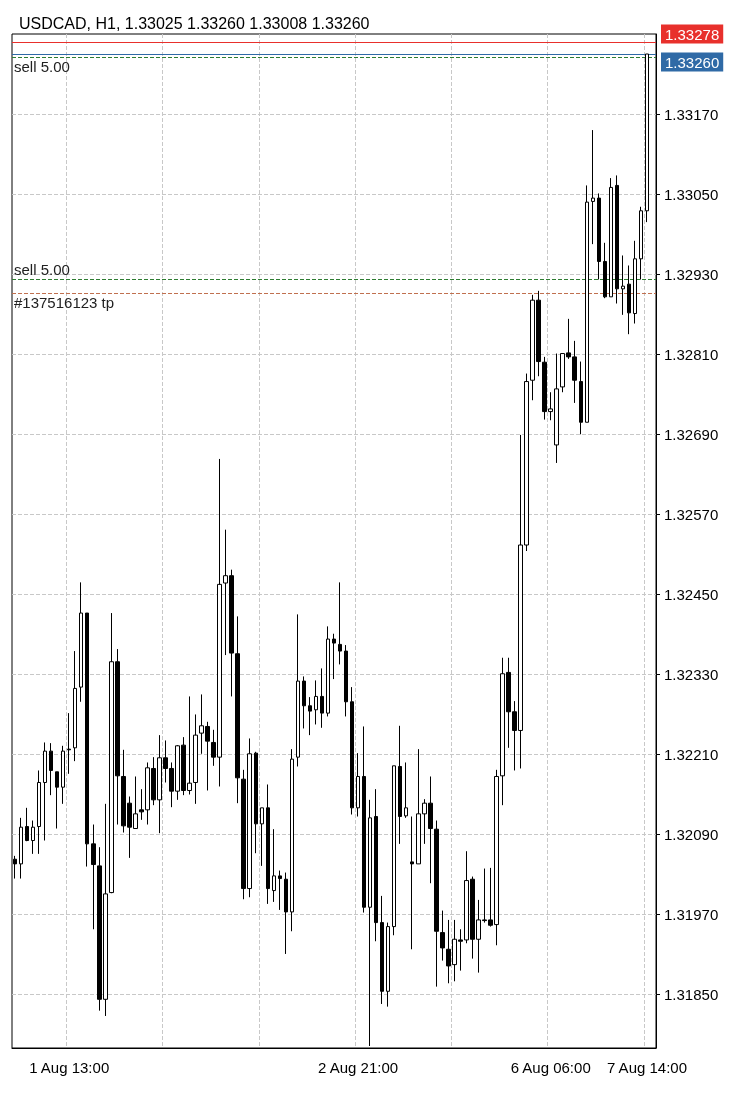 Image resolution: width=750 pixels, height=1104 pixels. Describe the element at coordinates (194, 23) in the screenshot. I see `chart-title: USDCAD, H1, 1.33025 1.33260 1.33008 1.33260` at that location.